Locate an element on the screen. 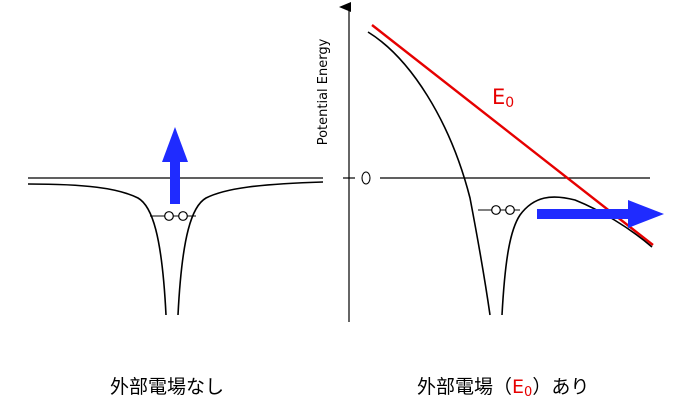  left-emission-arrow-up is located at coordinates (175, 165).